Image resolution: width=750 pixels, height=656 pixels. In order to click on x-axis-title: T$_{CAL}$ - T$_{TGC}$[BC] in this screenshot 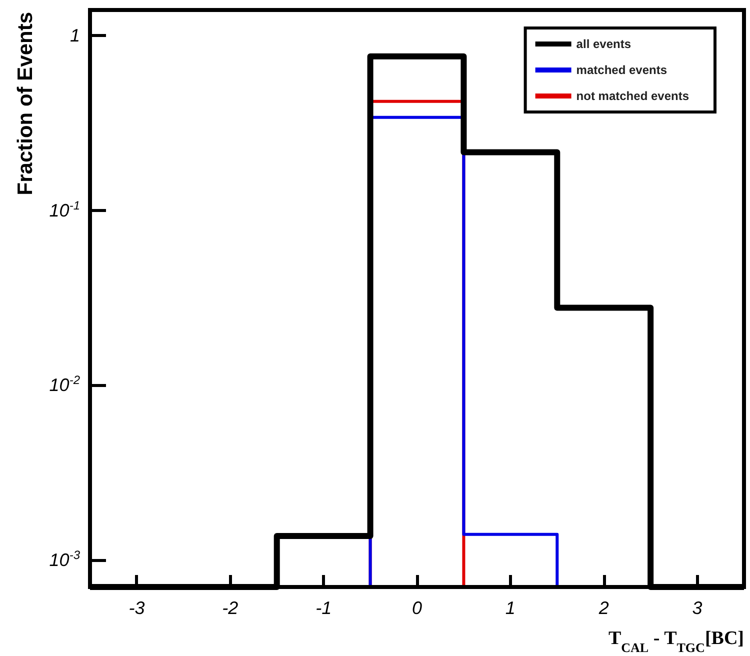, I will do `click(676, 641)`.